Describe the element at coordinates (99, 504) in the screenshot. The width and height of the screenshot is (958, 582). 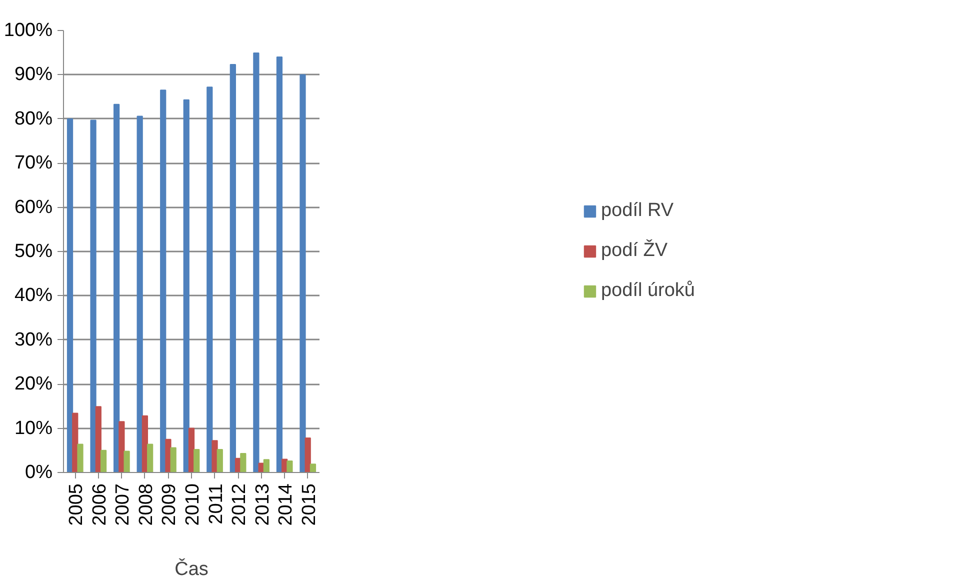
I see `x-tick-label: 2006` at that location.